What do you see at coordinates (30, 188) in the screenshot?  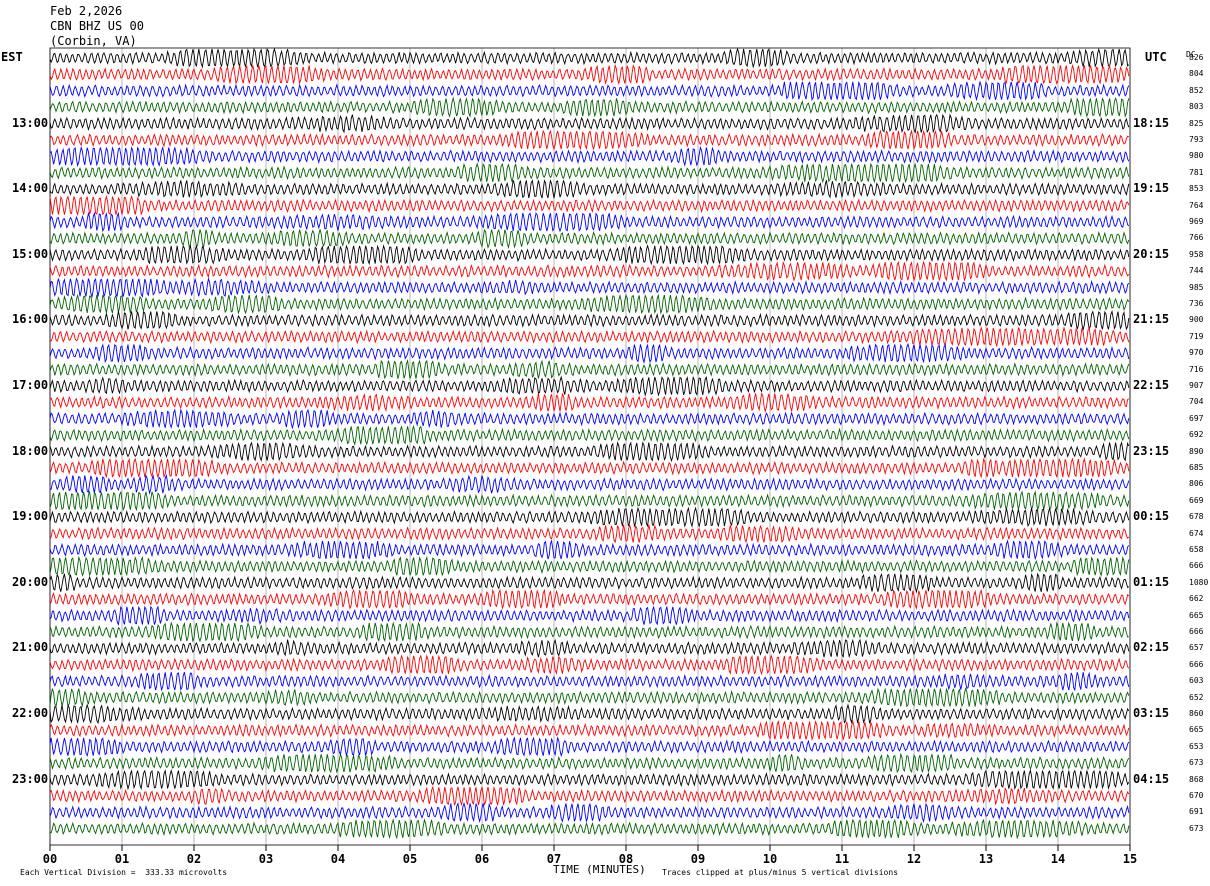 I see `left-hour-label: 14:00` at bounding box center [30, 188].